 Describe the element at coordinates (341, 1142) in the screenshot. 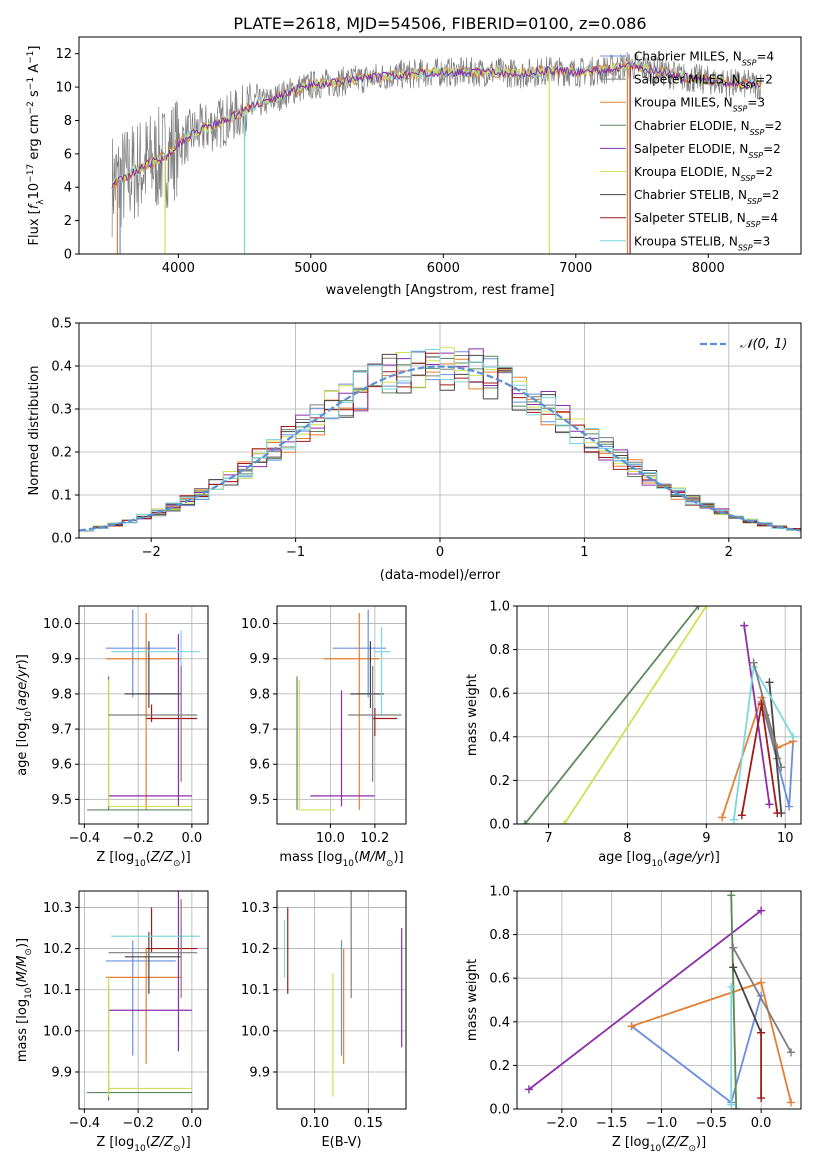

I see `ebv-xlabel: E(B-V)` at that location.